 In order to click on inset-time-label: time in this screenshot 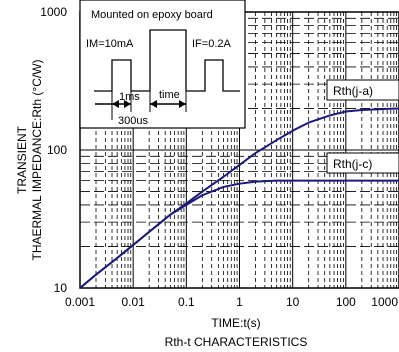, I will do `click(169, 95)`.